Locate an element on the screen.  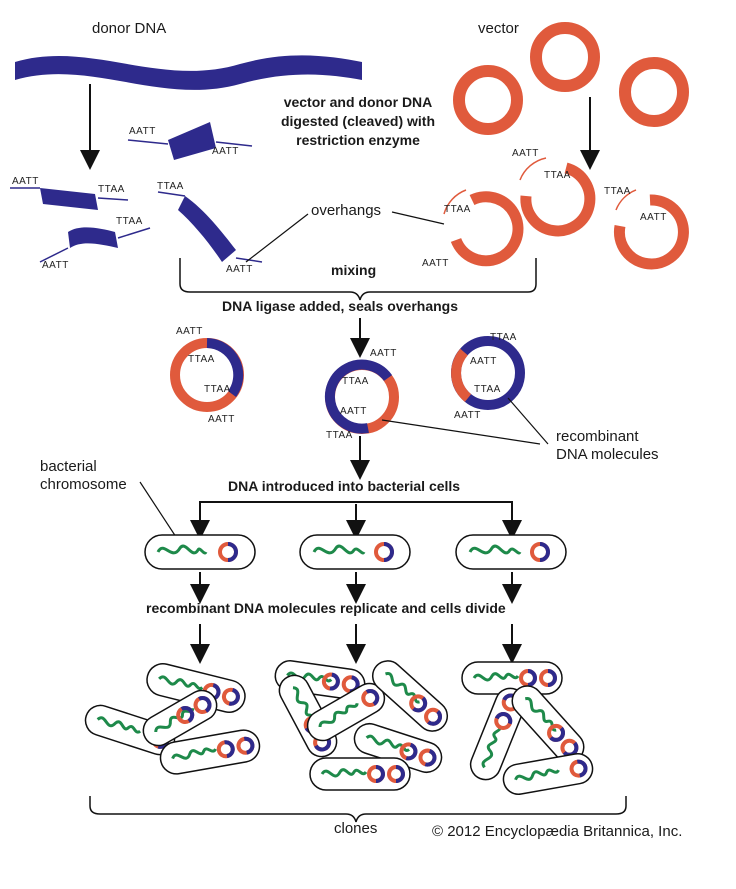
overhangs-pointer-left is located at coordinates (277, 238).